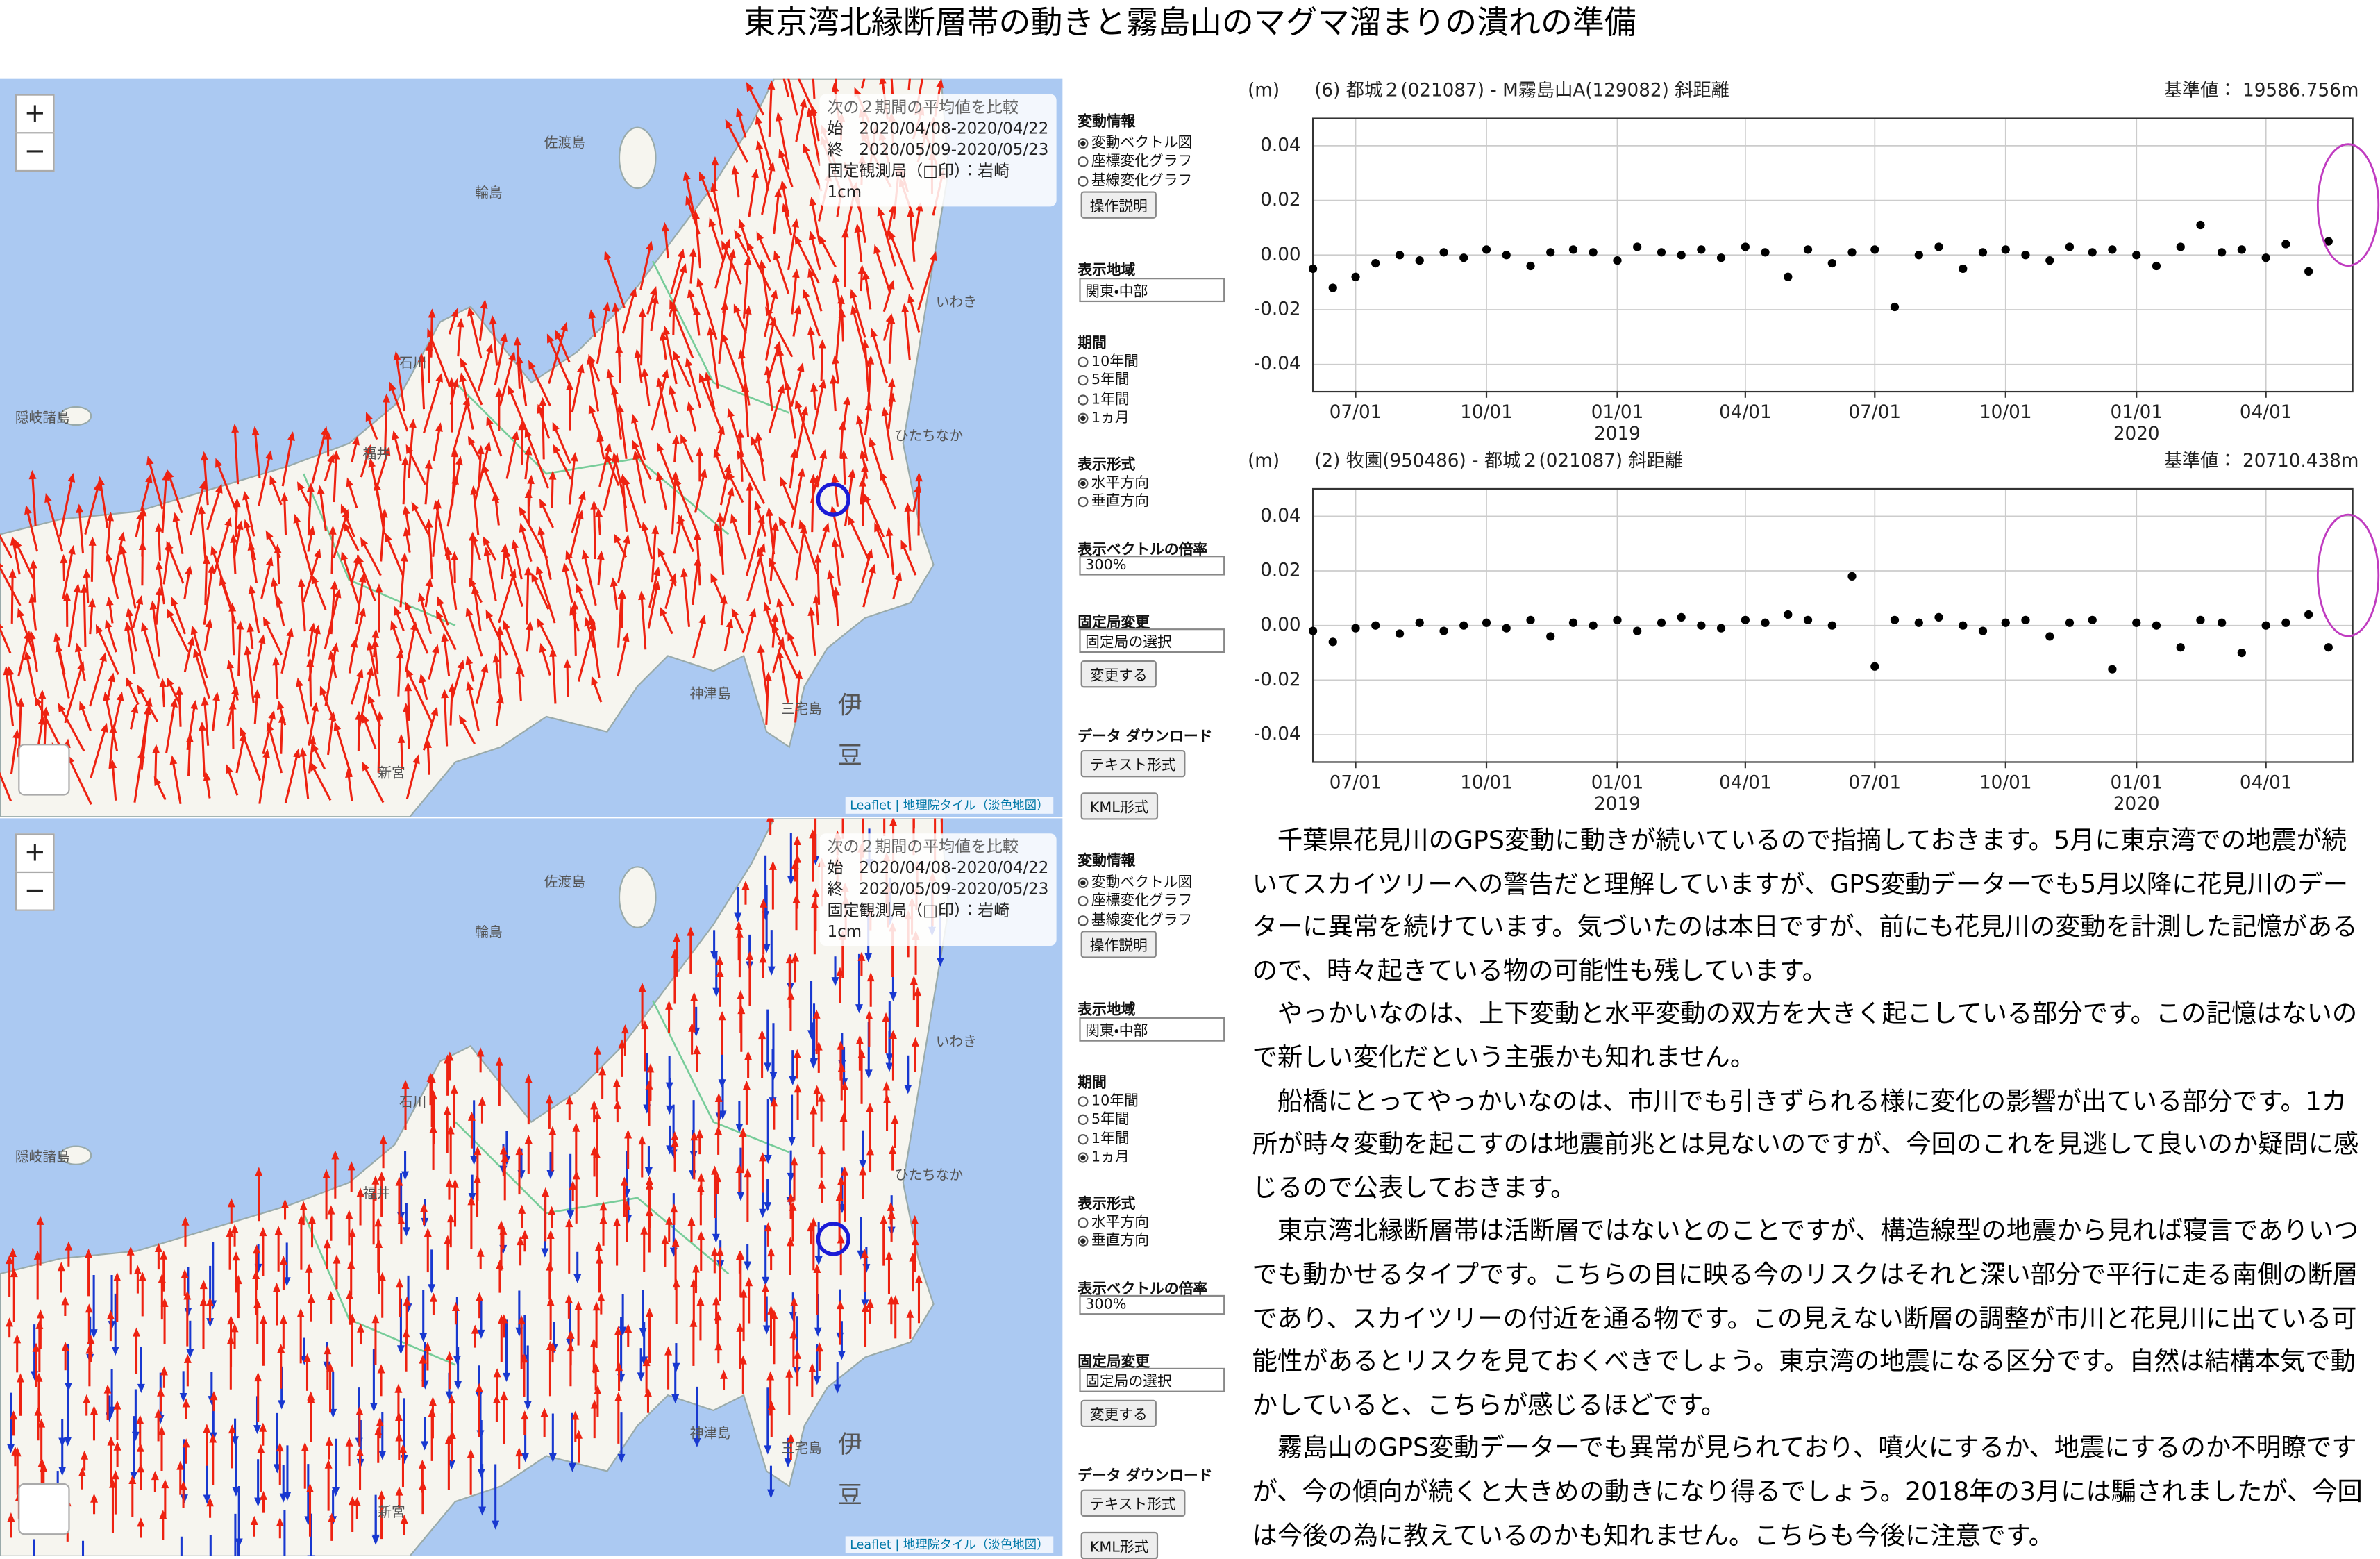 The width and height of the screenshot is (2380, 1559). Describe the element at coordinates (391, 1512) in the screenshot. I see `place-label: 新宮` at that location.